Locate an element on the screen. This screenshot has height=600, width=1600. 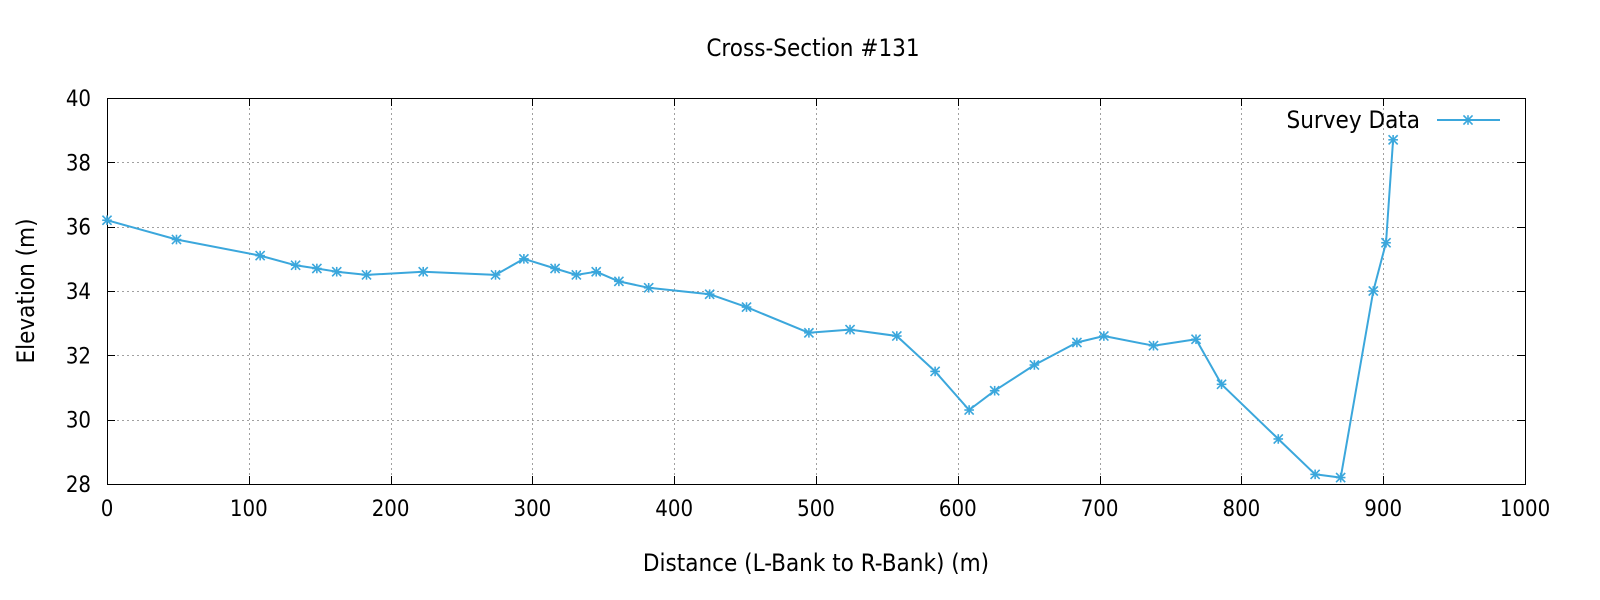
legend-marker-glyph is located at coordinates (1468, 120).